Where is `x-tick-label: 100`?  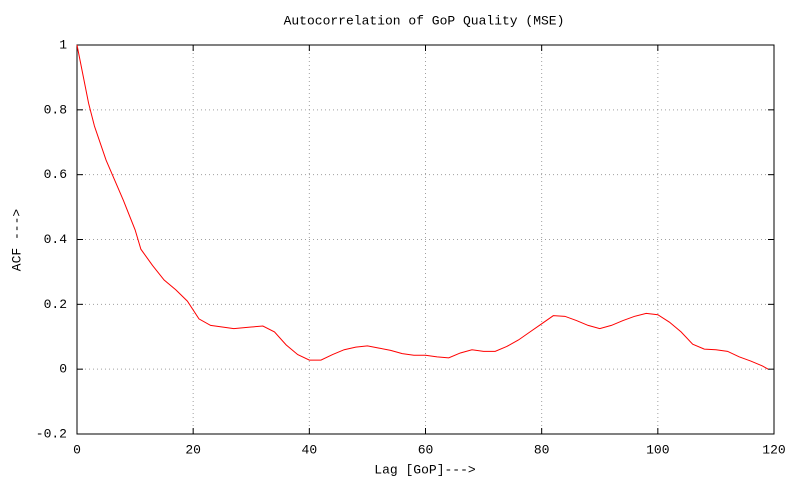
x-tick-label: 100 is located at coordinates (657, 449).